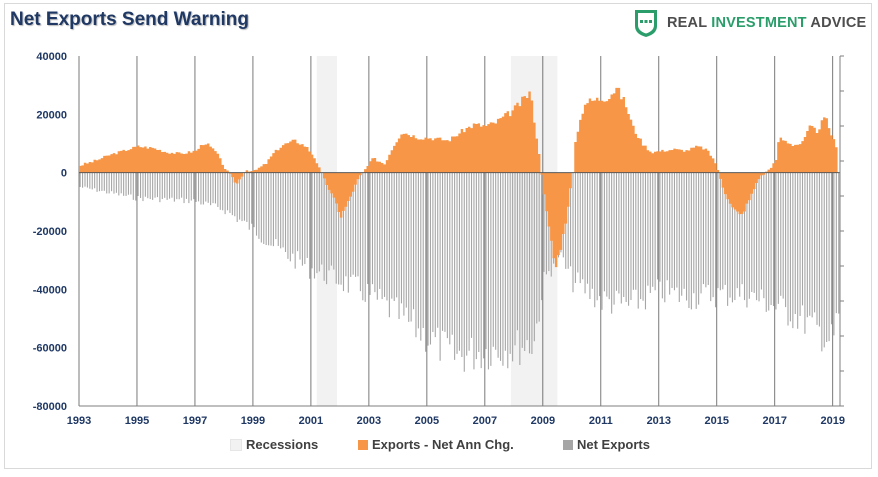 This screenshot has width=878, height=477. I want to click on y-tick-label: -80000, so click(50, 407).